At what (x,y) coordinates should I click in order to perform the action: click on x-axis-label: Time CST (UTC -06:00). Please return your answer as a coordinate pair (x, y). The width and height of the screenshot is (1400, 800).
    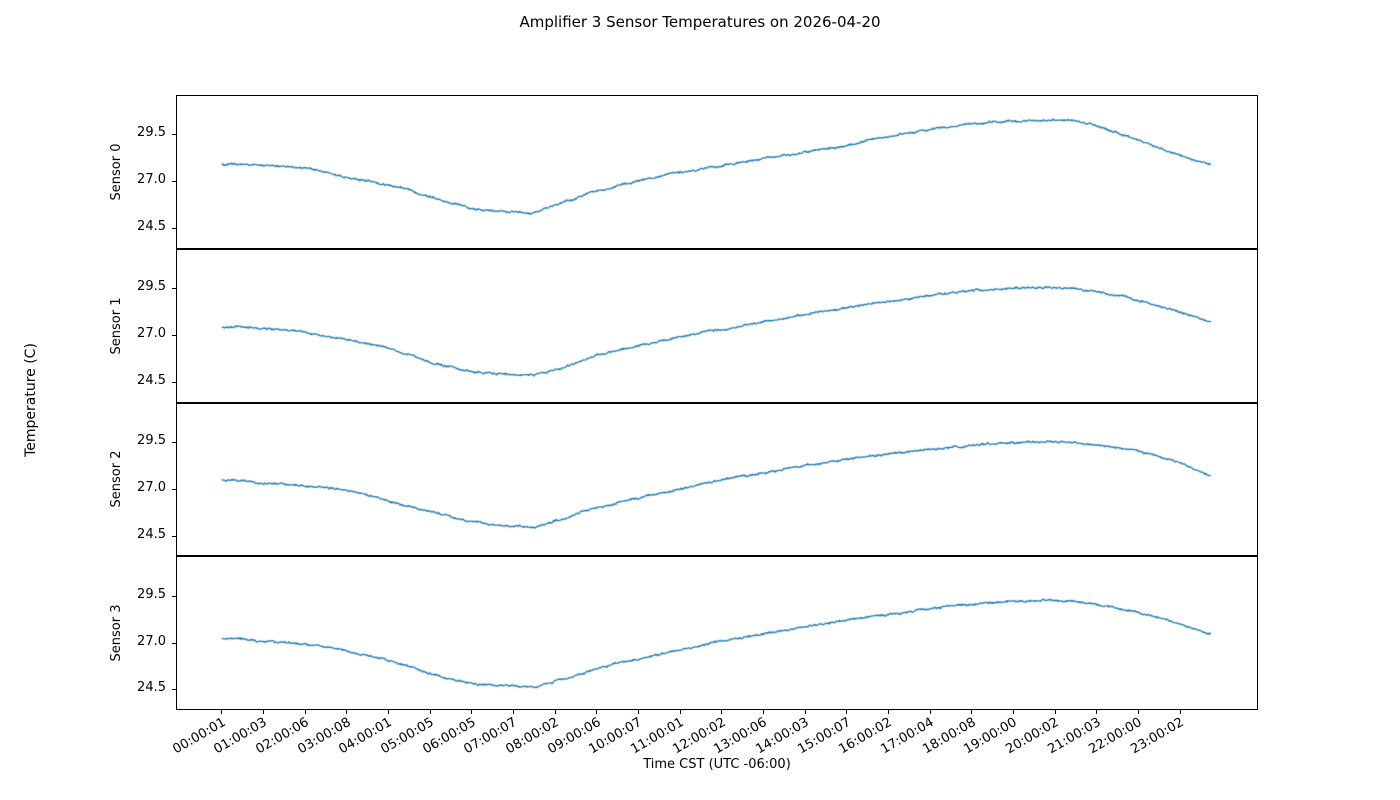
    Looking at the image, I should click on (717, 764).